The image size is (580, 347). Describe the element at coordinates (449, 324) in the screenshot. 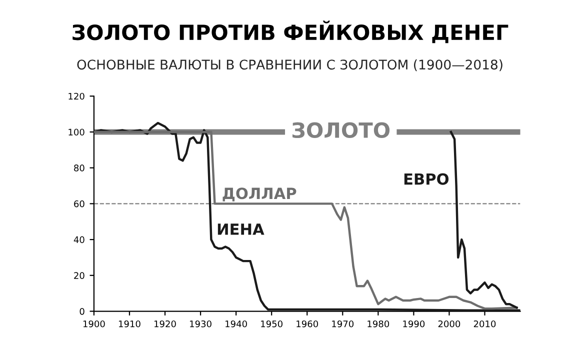

I see `x-tick-label: 2000` at that location.